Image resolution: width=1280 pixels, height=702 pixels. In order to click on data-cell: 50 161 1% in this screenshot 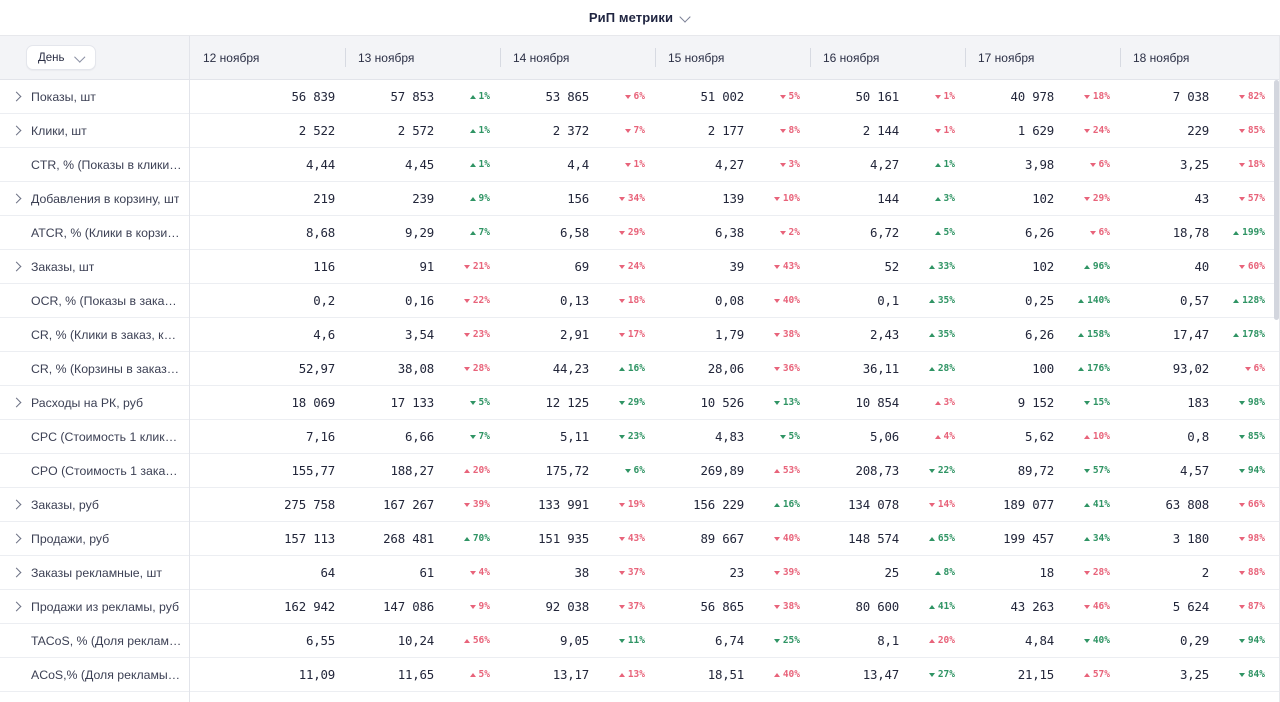, I will do `click(887, 96)`.